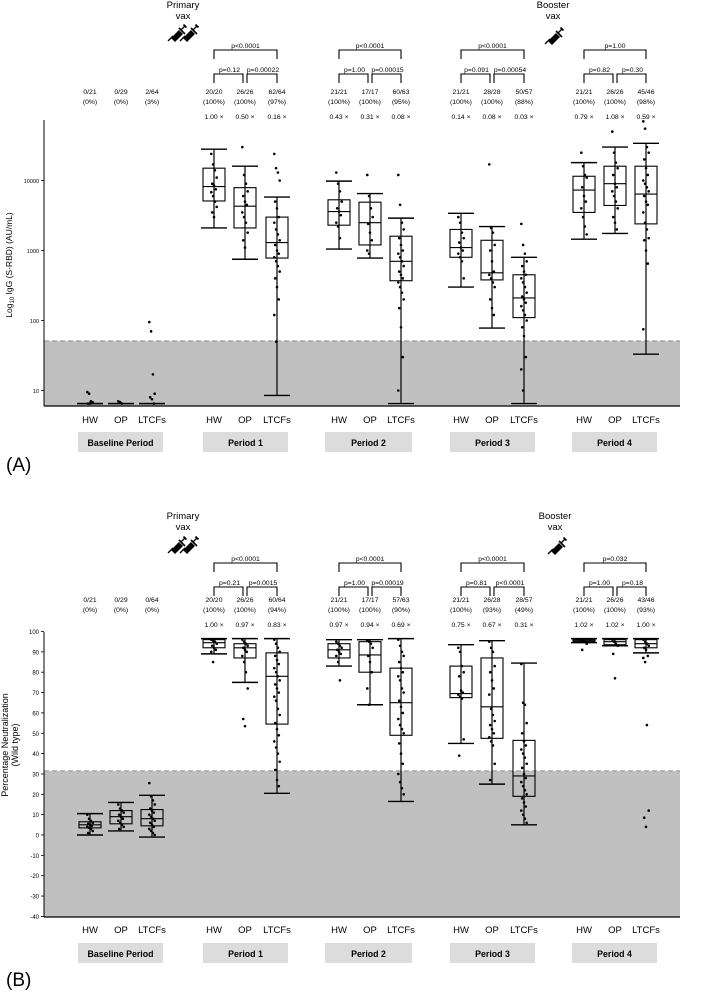 This screenshot has width=703, height=992. Describe the element at coordinates (213, 625) in the screenshot. I see `fold-change: 1.00 ×` at that location.